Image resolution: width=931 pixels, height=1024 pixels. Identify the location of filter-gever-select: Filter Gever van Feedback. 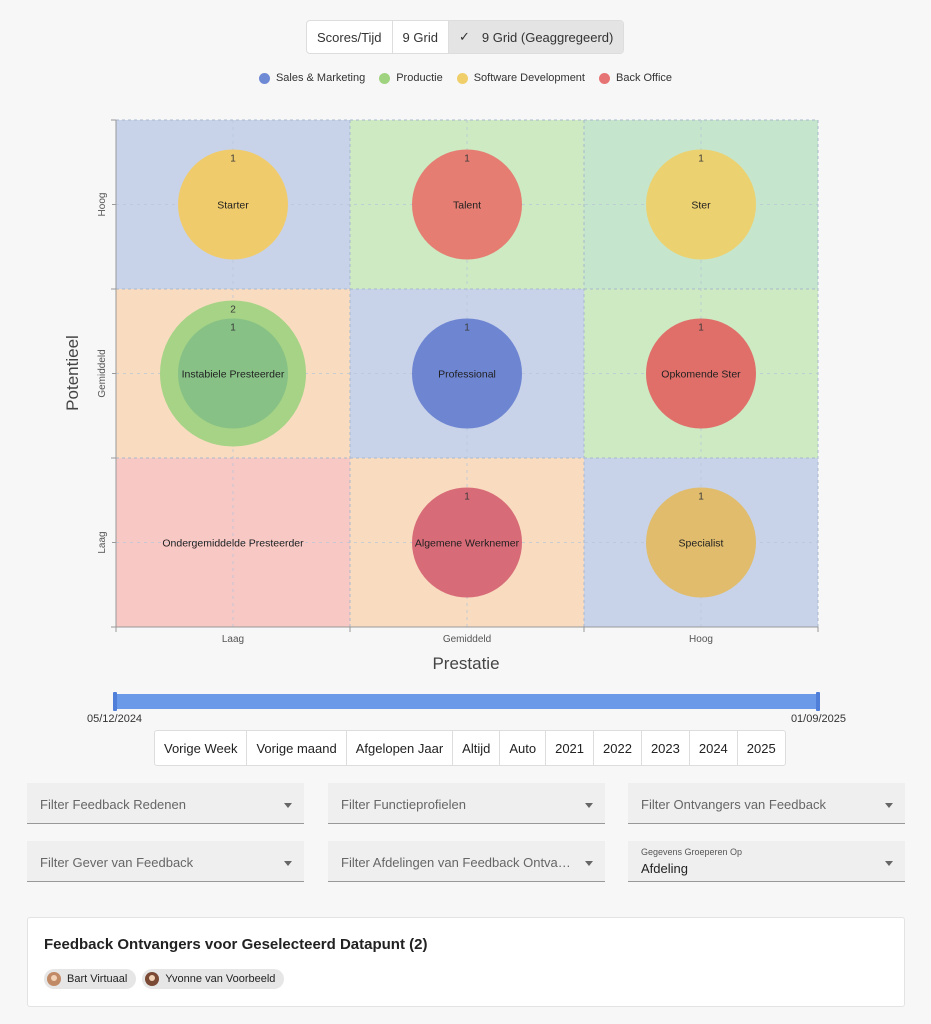
(165, 861).